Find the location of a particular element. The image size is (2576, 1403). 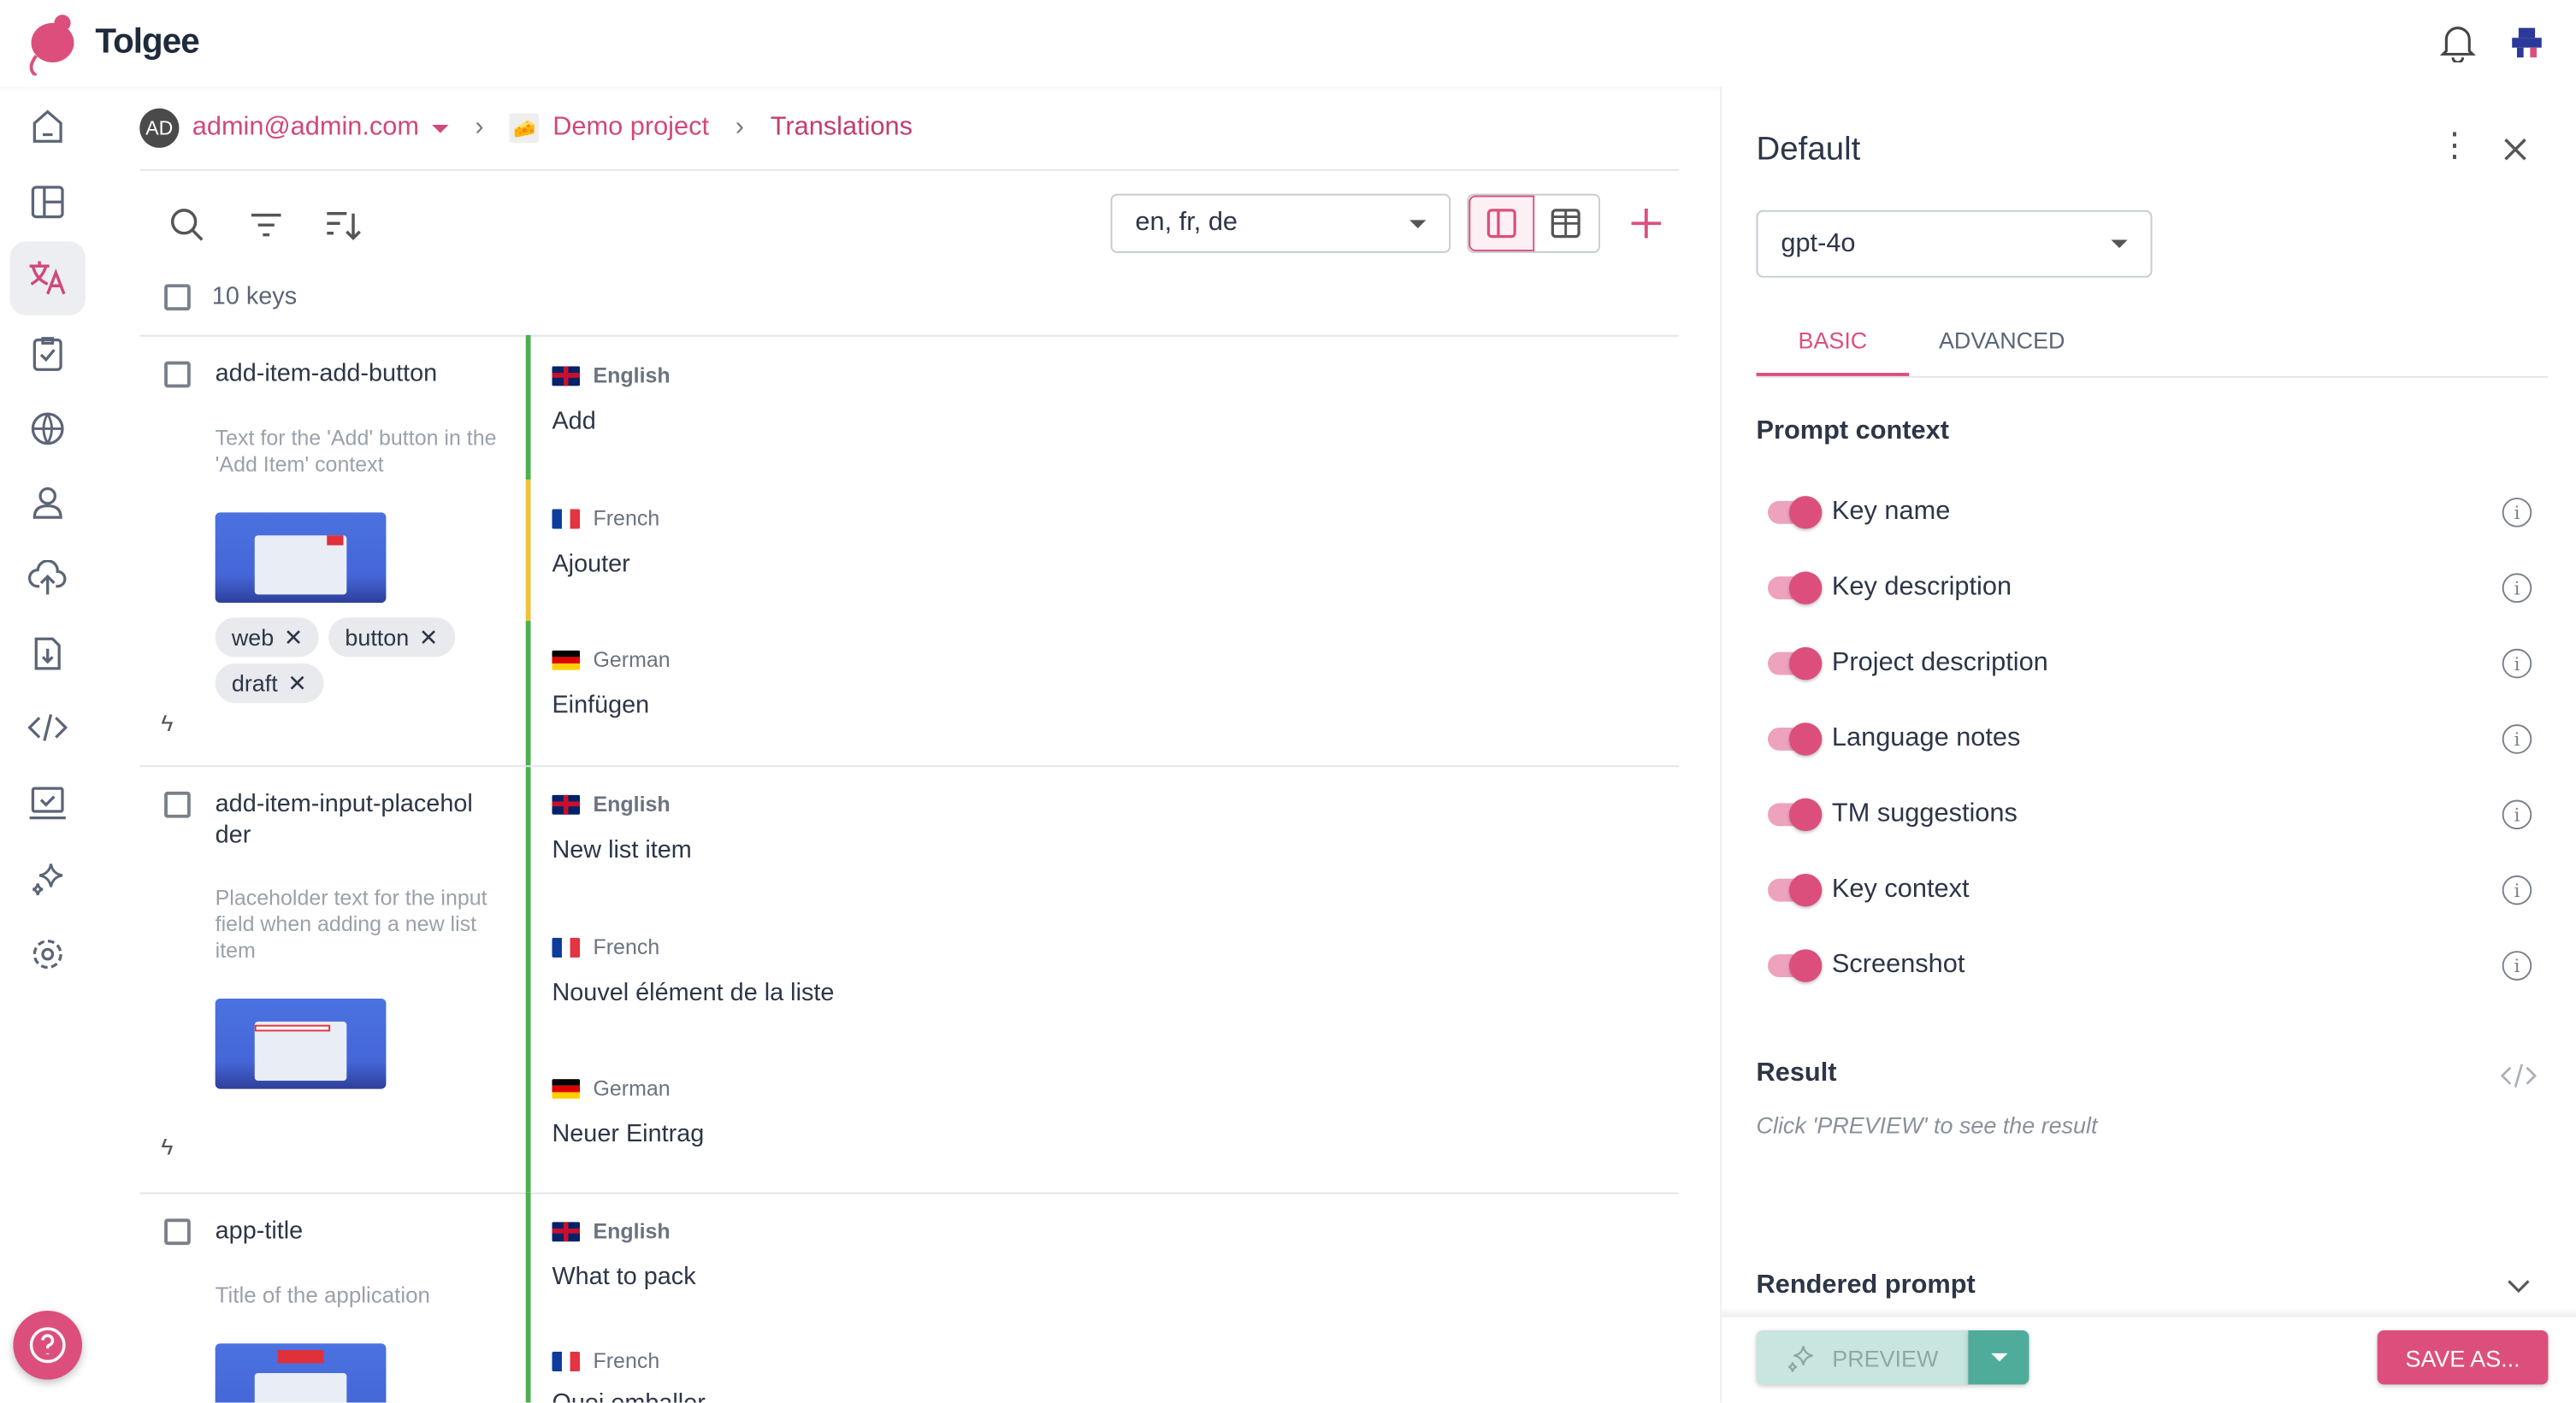

user-avatar is located at coordinates (2526, 43).